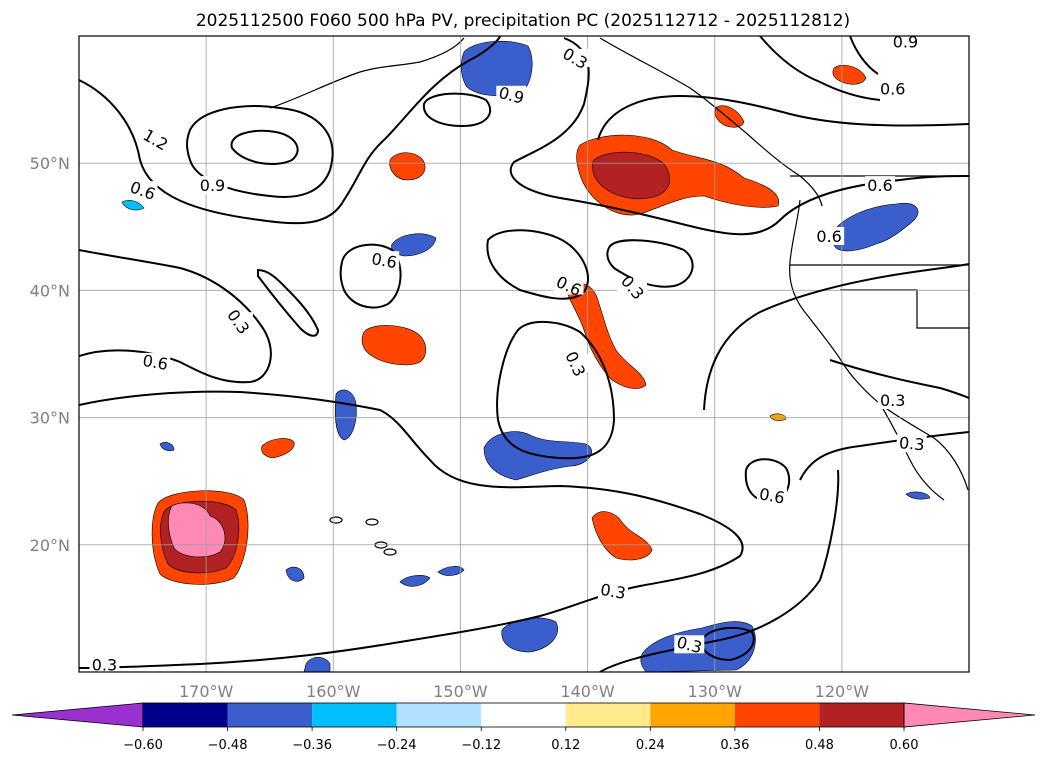 The width and height of the screenshot is (1047, 765). I want to click on contour-0p3-baja-up, so click(899, 379).